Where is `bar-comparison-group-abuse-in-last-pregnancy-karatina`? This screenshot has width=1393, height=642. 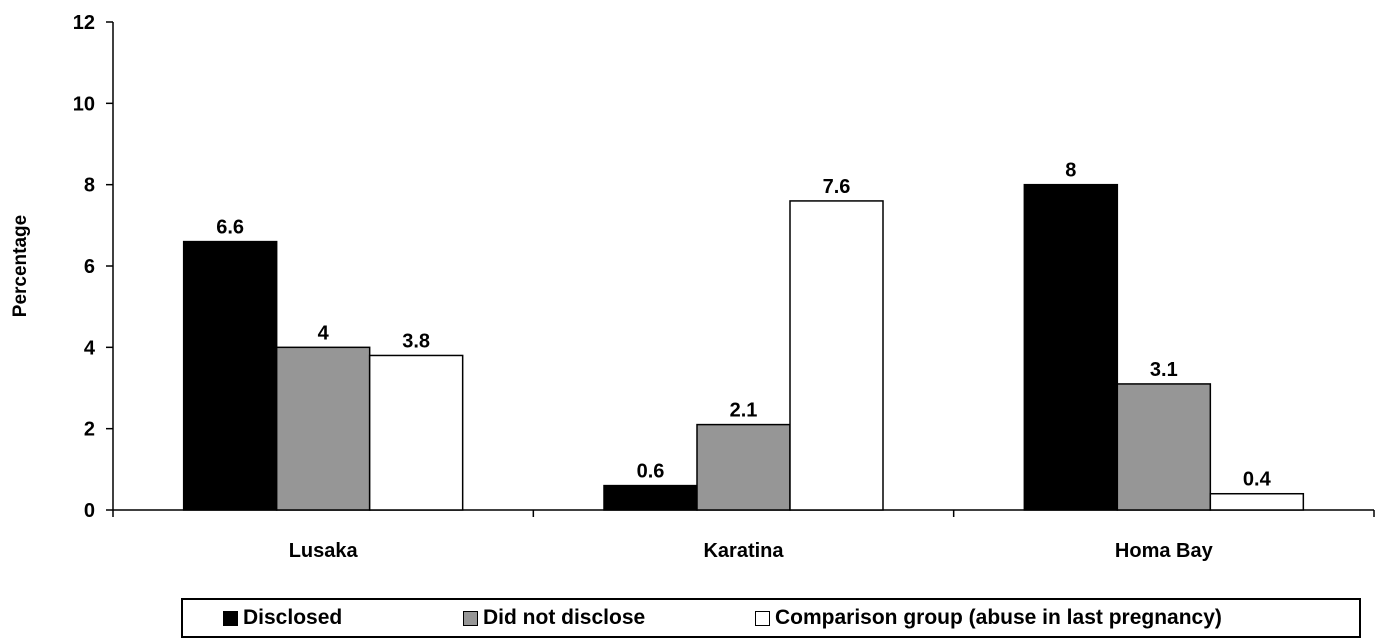 bar-comparison-group-abuse-in-last-pregnancy-karatina is located at coordinates (836, 355).